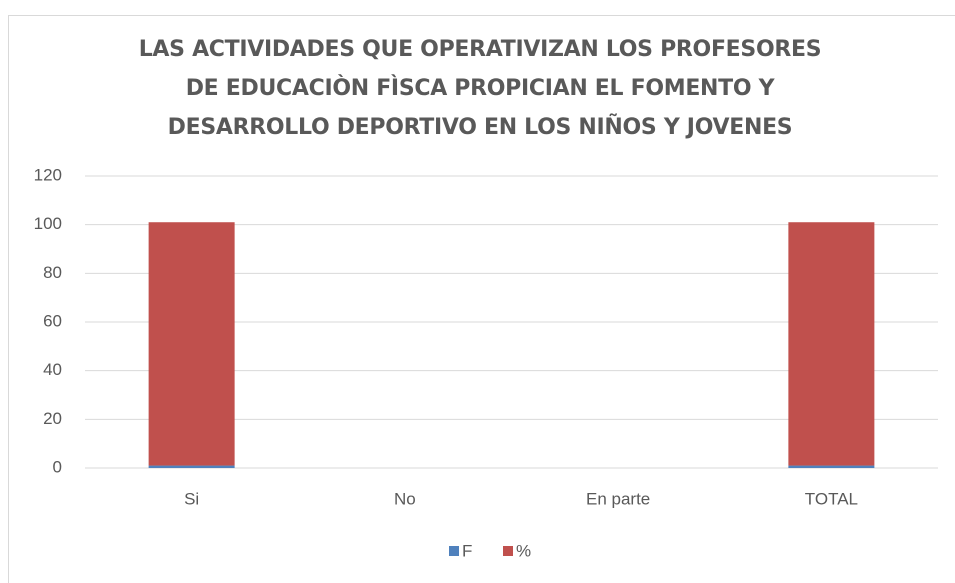 This screenshot has height=583, width=955. What do you see at coordinates (52, 418) in the screenshot?
I see `y-tick-label: 20` at bounding box center [52, 418].